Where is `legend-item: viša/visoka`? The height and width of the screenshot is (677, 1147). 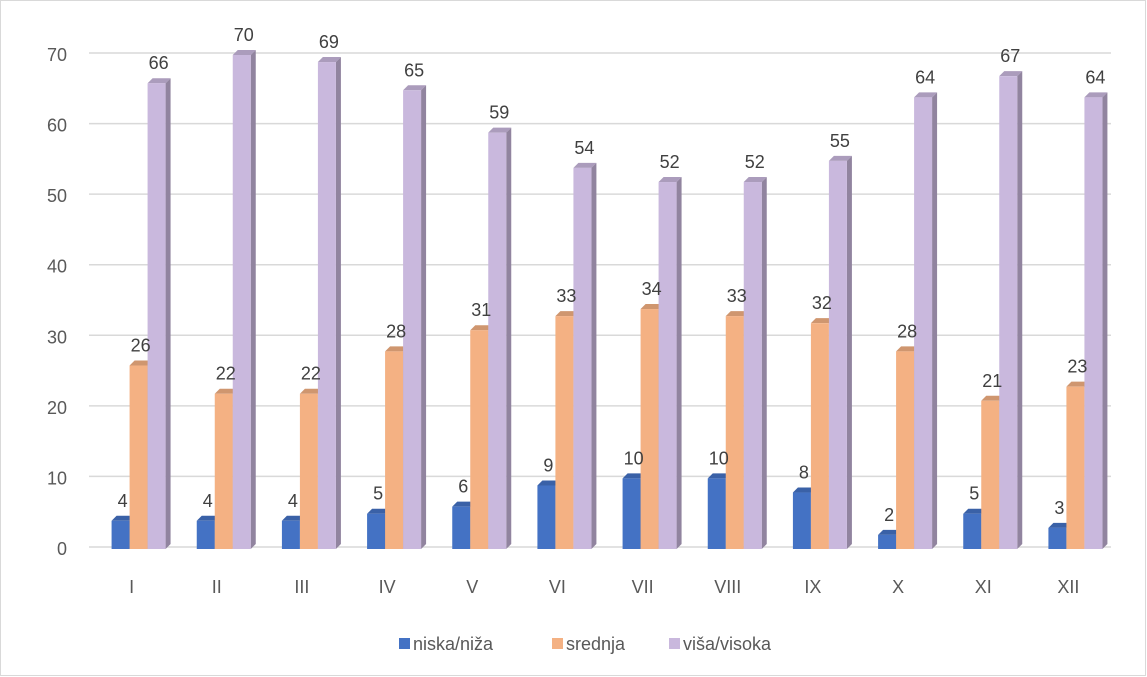
legend-item: viša/visoka is located at coordinates (720, 644).